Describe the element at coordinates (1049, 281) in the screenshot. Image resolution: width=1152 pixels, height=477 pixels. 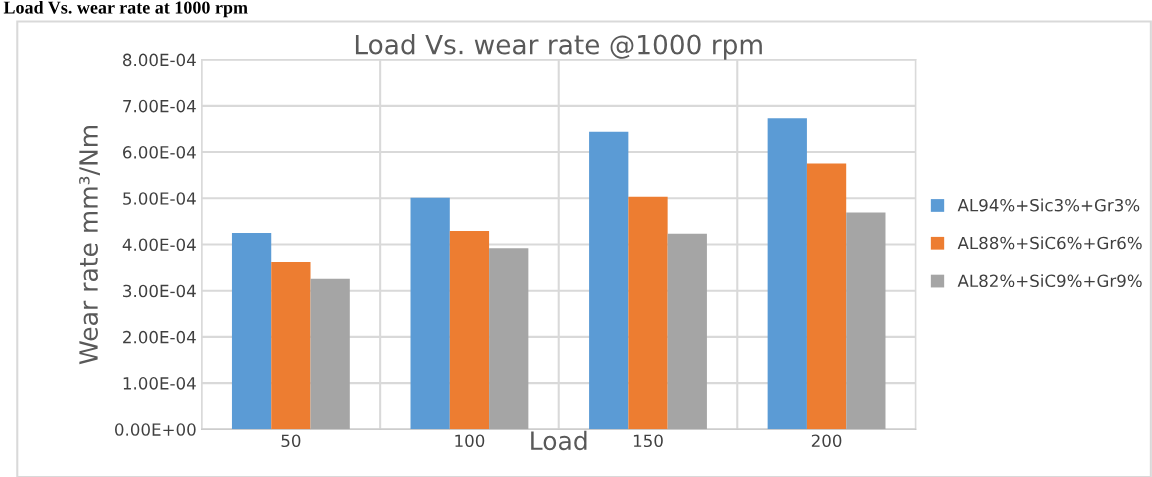
I see `legend-label: AL82%+SiC9%+Gr9%` at that location.